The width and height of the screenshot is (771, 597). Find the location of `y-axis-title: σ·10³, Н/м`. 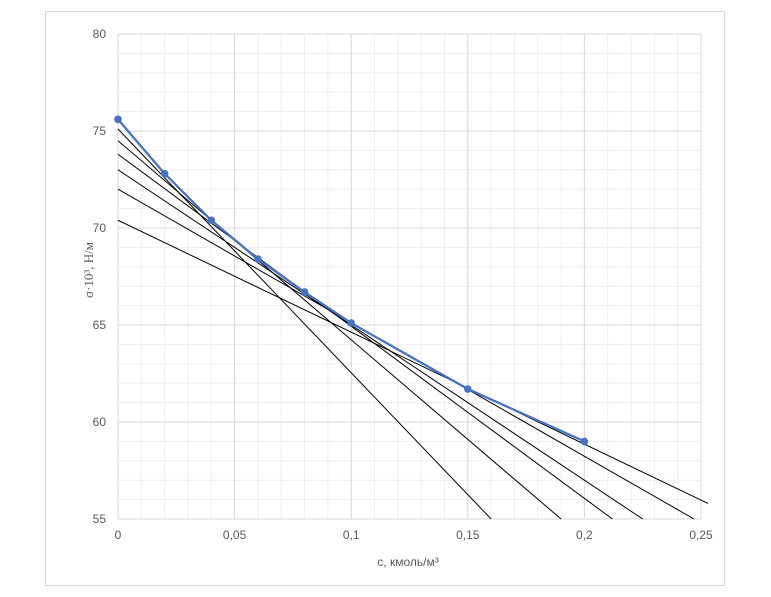

y-axis-title: σ·10³, Н/м is located at coordinates (88, 270).